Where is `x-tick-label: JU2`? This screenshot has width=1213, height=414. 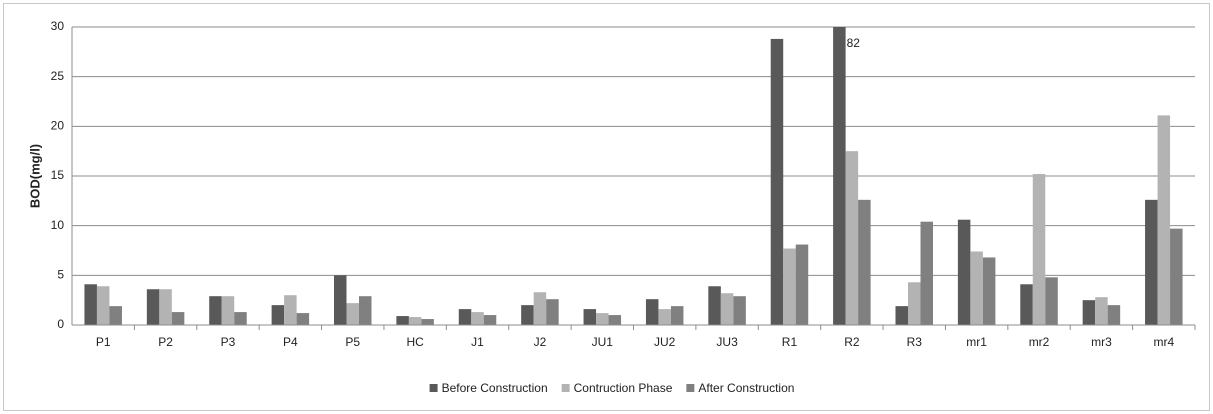 x-tick-label: JU2 is located at coordinates (665, 342).